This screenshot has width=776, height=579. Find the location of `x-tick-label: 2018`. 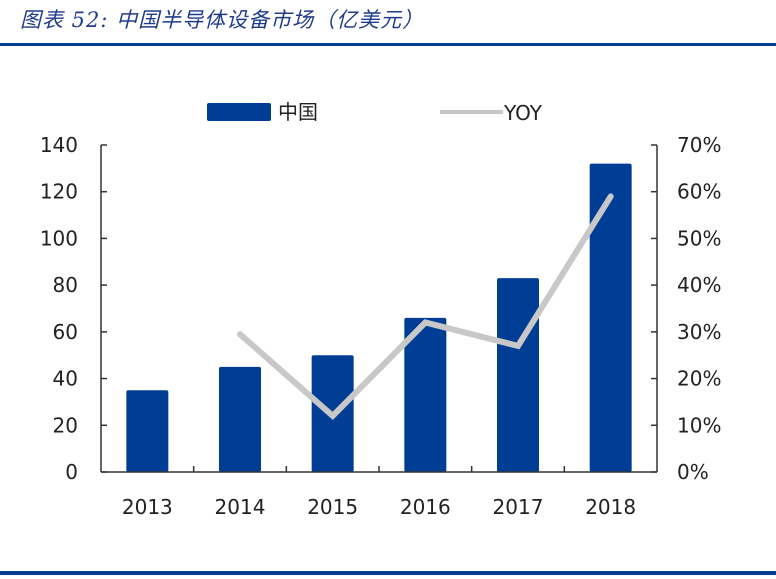

x-tick-label: 2018 is located at coordinates (610, 507).